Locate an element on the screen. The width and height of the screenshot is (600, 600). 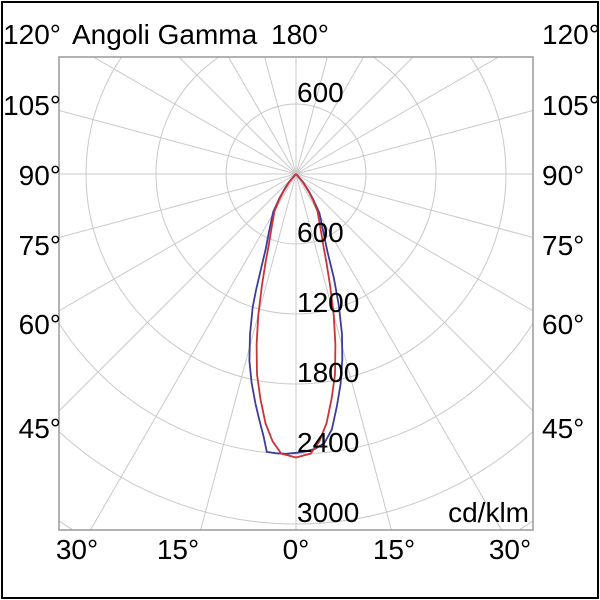
gamma-label-top-left: 120° is located at coordinates (32, 34).